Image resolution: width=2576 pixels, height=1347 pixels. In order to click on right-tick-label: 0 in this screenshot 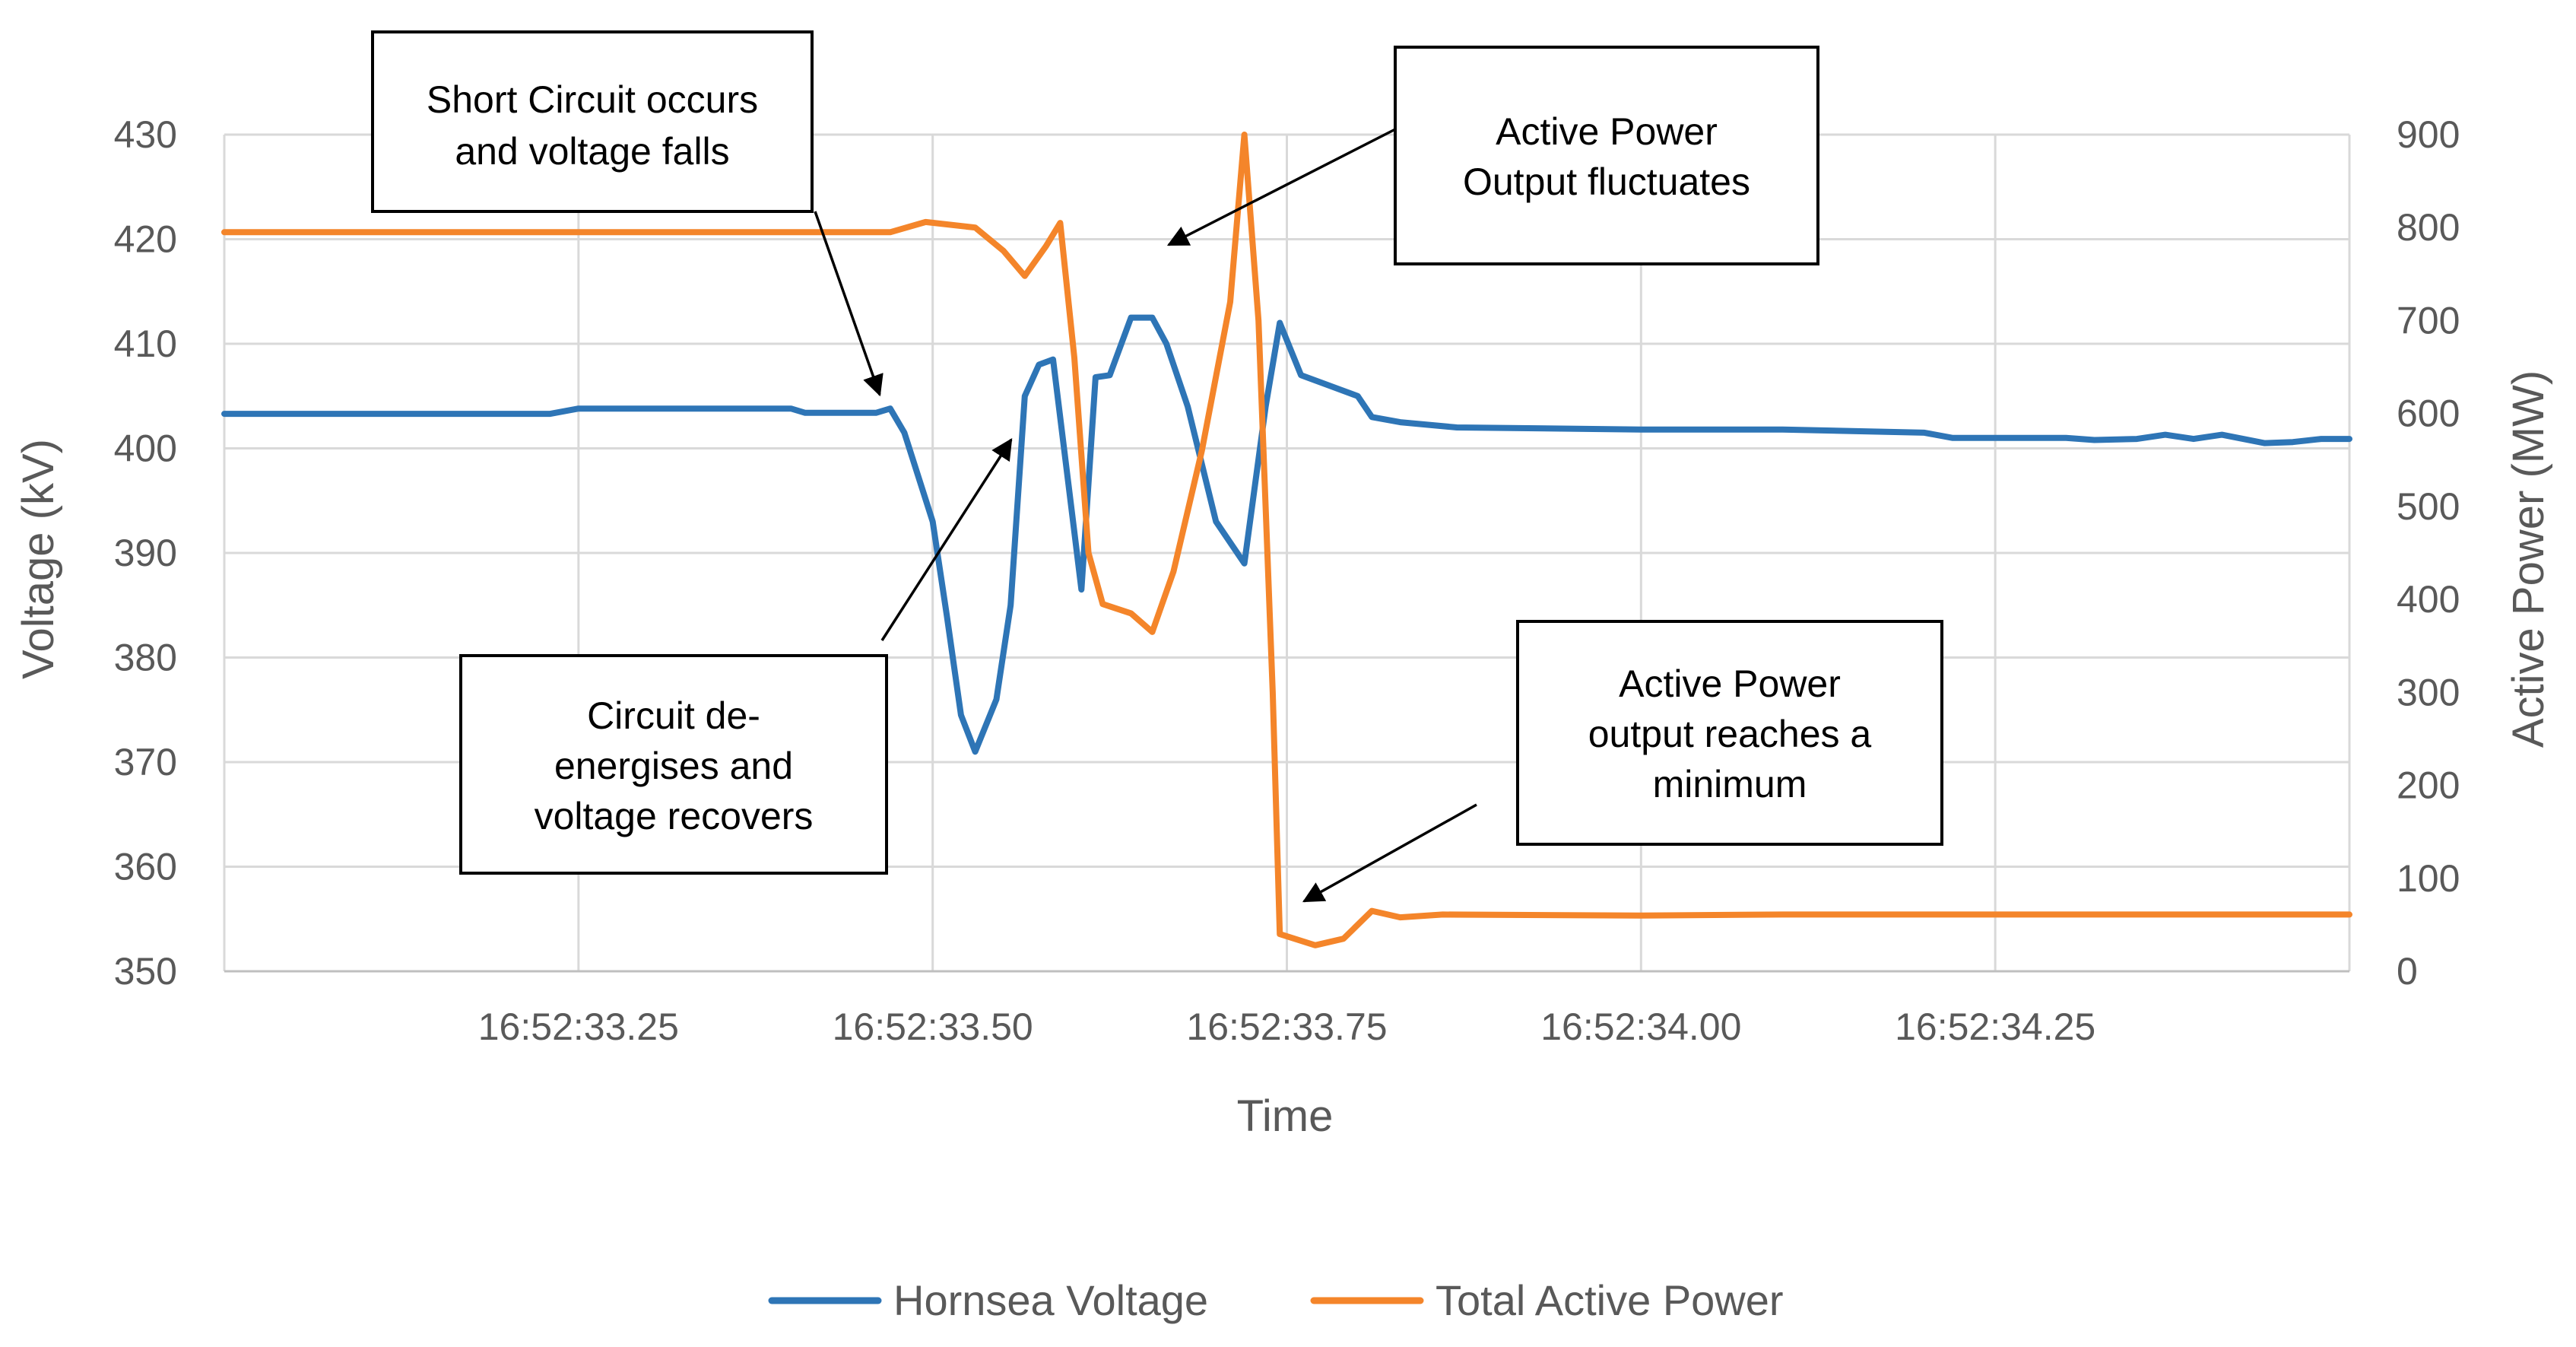, I will do `click(2407, 971)`.